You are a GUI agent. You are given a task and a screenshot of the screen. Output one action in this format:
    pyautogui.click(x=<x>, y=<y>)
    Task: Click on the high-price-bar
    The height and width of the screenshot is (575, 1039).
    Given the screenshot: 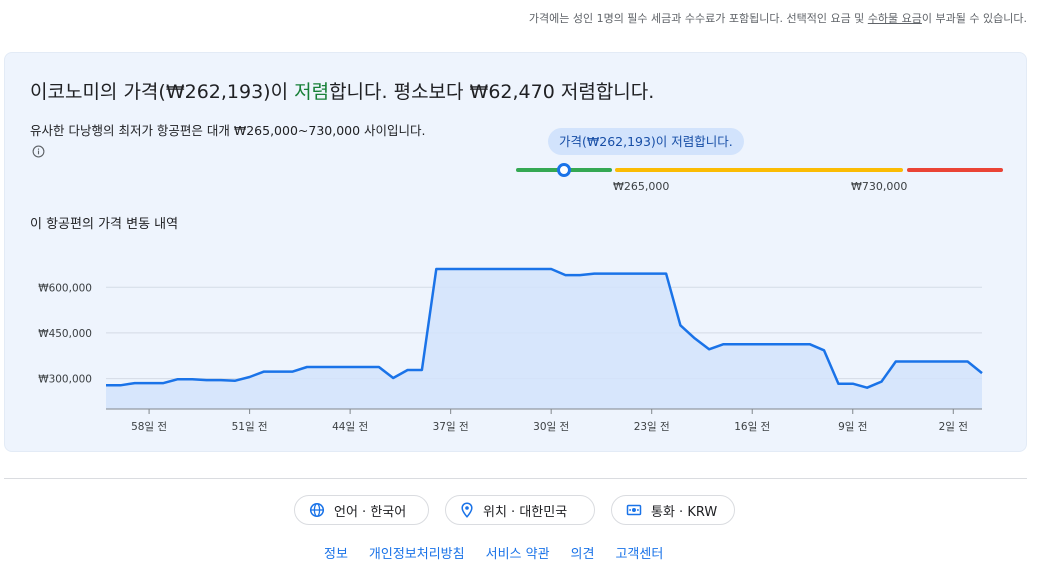 What is the action you would take?
    pyautogui.click(x=955, y=170)
    